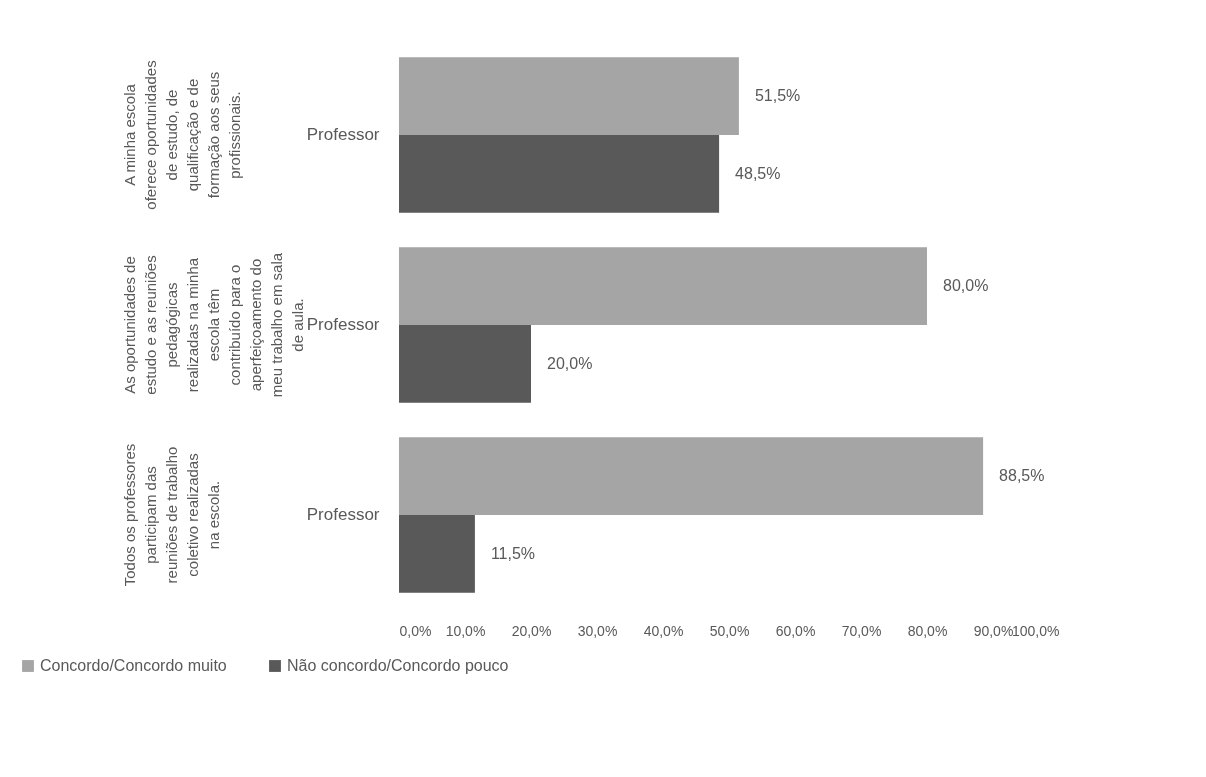  I want to click on x-tick-label: 40,0%, so click(663, 630).